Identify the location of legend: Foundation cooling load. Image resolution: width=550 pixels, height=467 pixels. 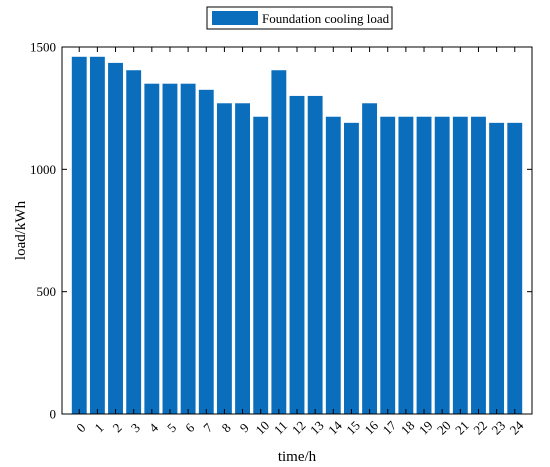
(299, 18).